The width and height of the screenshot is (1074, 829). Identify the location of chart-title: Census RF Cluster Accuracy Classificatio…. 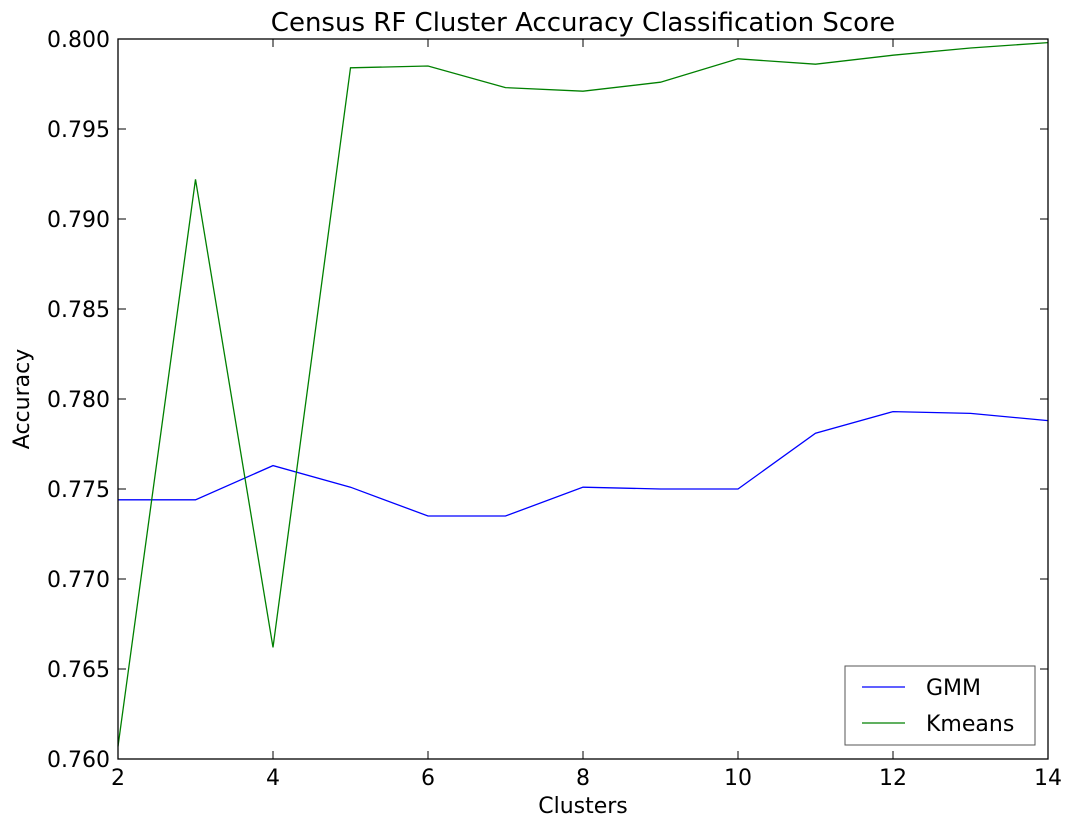
(583, 23).